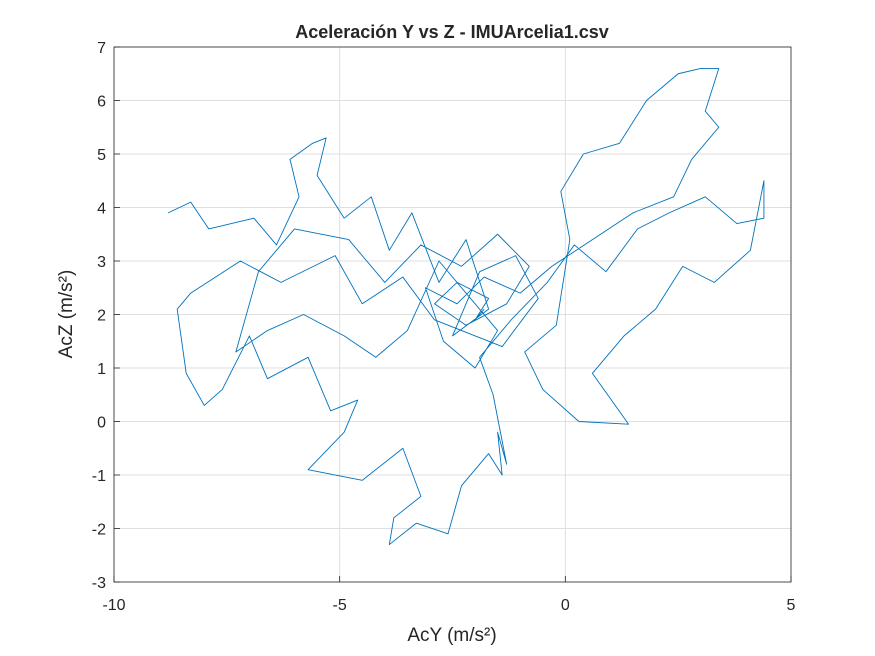 The height and width of the screenshot is (656, 875). I want to click on y-tick-label: 7, so click(101, 48).